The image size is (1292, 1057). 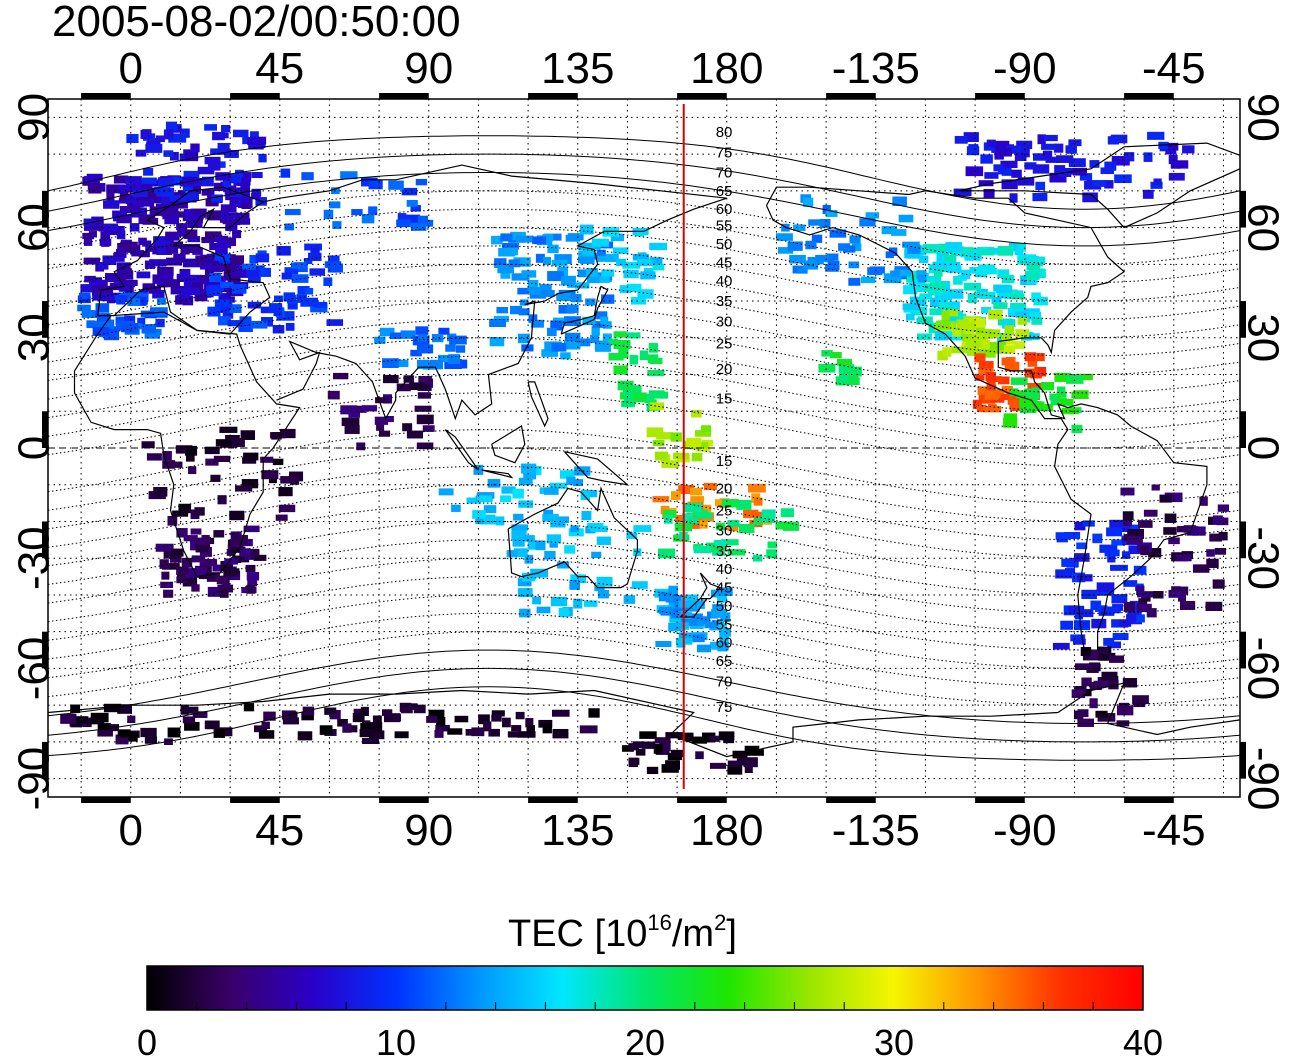 I want to click on lon-tick-label-top: 45, so click(x=279, y=68).